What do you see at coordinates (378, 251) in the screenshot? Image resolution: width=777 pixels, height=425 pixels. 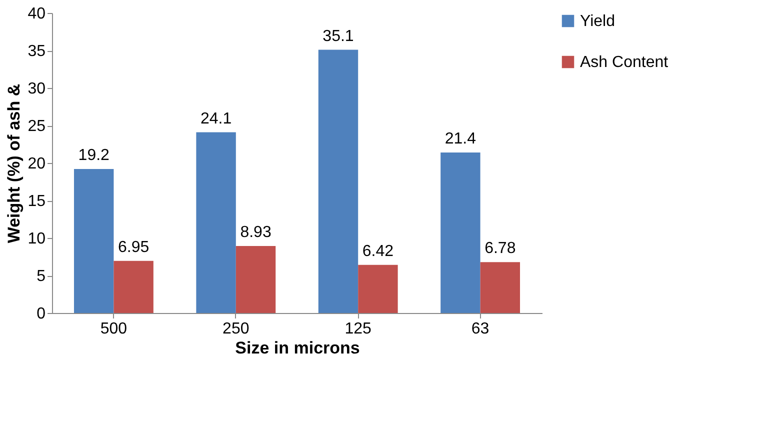 I see `data-label: 6.42` at bounding box center [378, 251].